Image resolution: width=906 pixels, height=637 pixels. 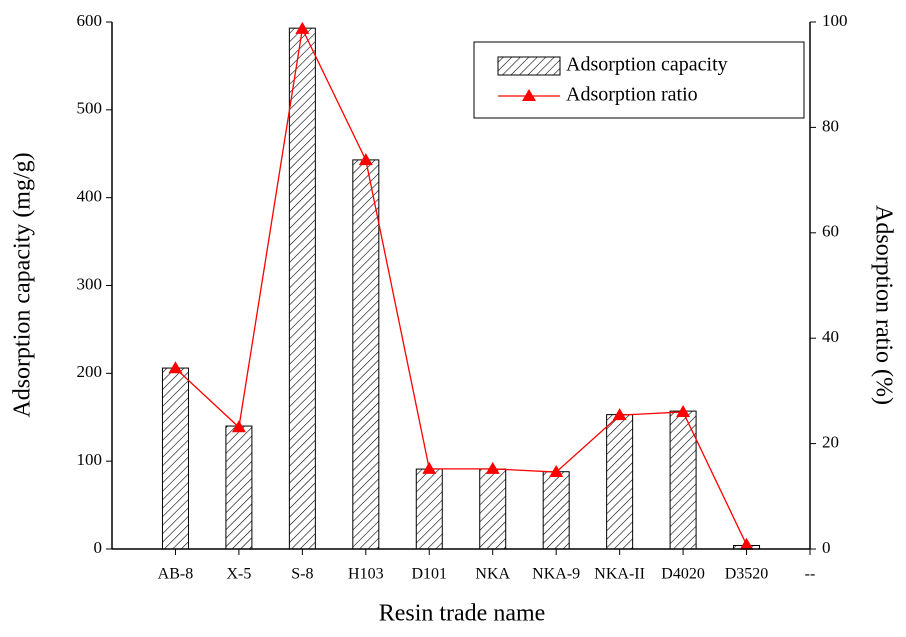 What do you see at coordinates (556, 574) in the screenshot?
I see `x-tick-label: NKA-9` at bounding box center [556, 574].